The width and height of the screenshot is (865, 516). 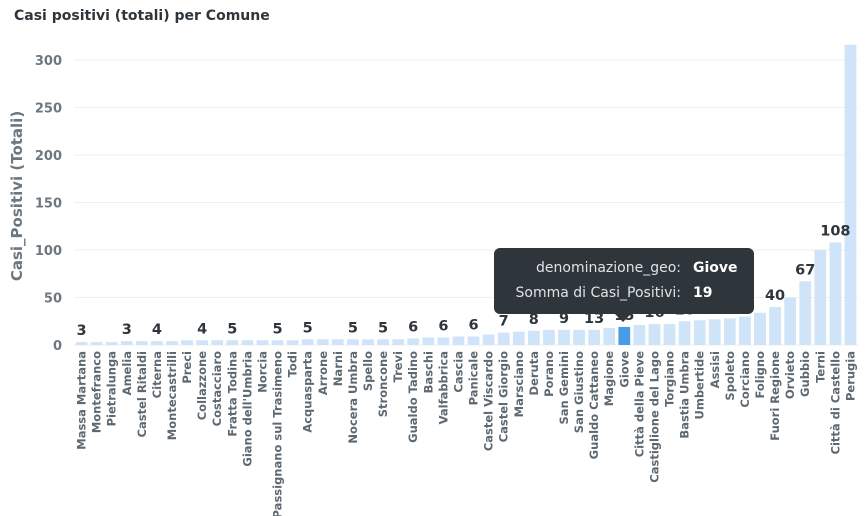 I want to click on tooltip-row-sum: Somma di Casi_Positivi: 19, so click(x=624, y=296).